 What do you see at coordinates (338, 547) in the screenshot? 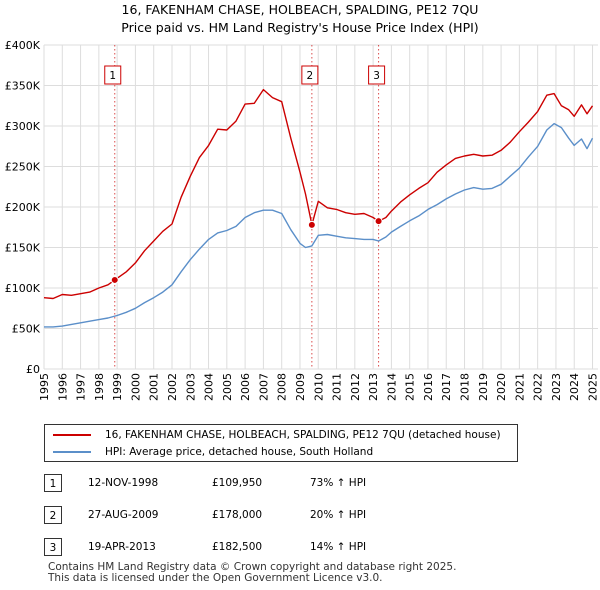
I see `transaction-hpi: 14% ↑ HPI` at bounding box center [338, 547].